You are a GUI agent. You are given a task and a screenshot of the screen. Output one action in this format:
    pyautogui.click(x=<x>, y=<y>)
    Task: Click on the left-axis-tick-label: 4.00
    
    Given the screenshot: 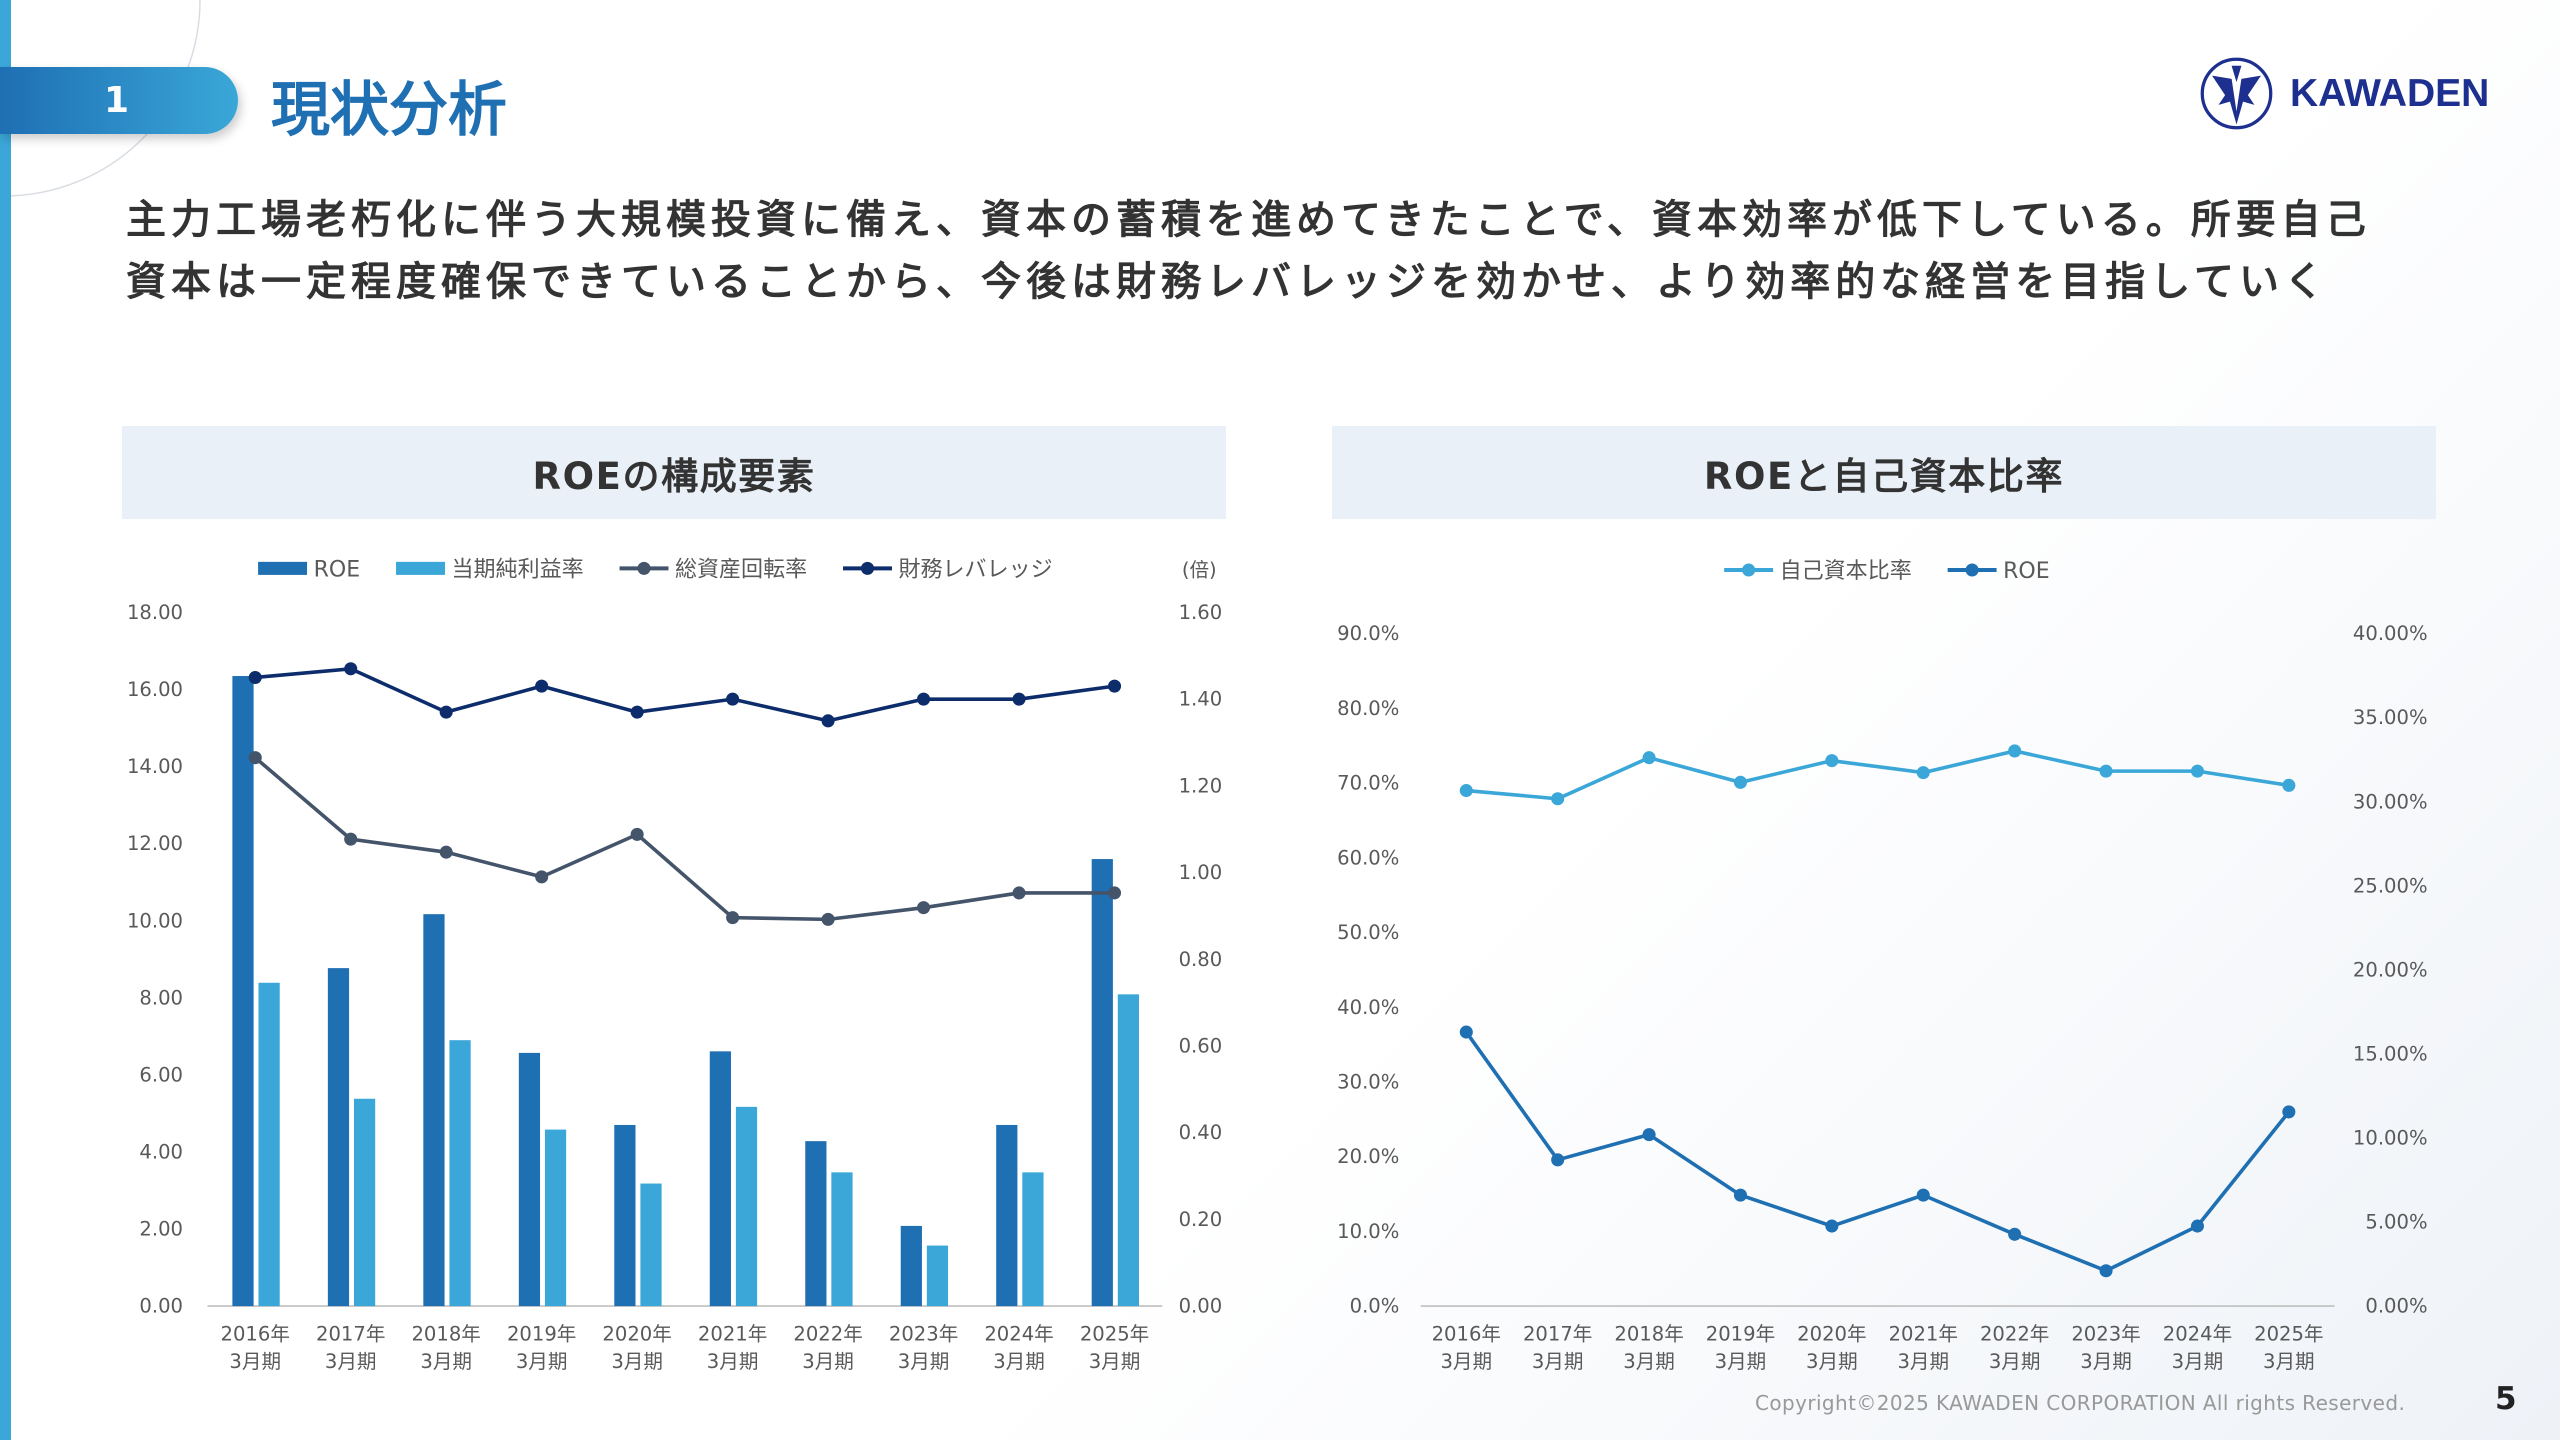 What is the action you would take?
    pyautogui.click(x=161, y=1151)
    